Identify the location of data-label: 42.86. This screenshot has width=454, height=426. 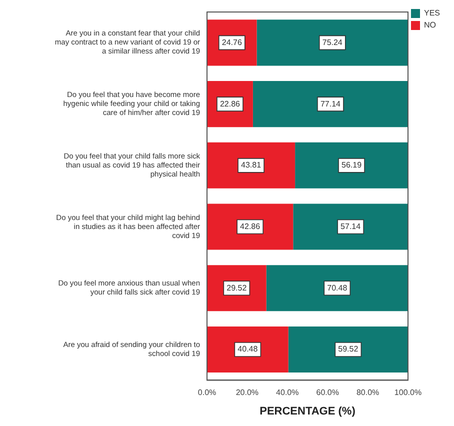
(250, 226).